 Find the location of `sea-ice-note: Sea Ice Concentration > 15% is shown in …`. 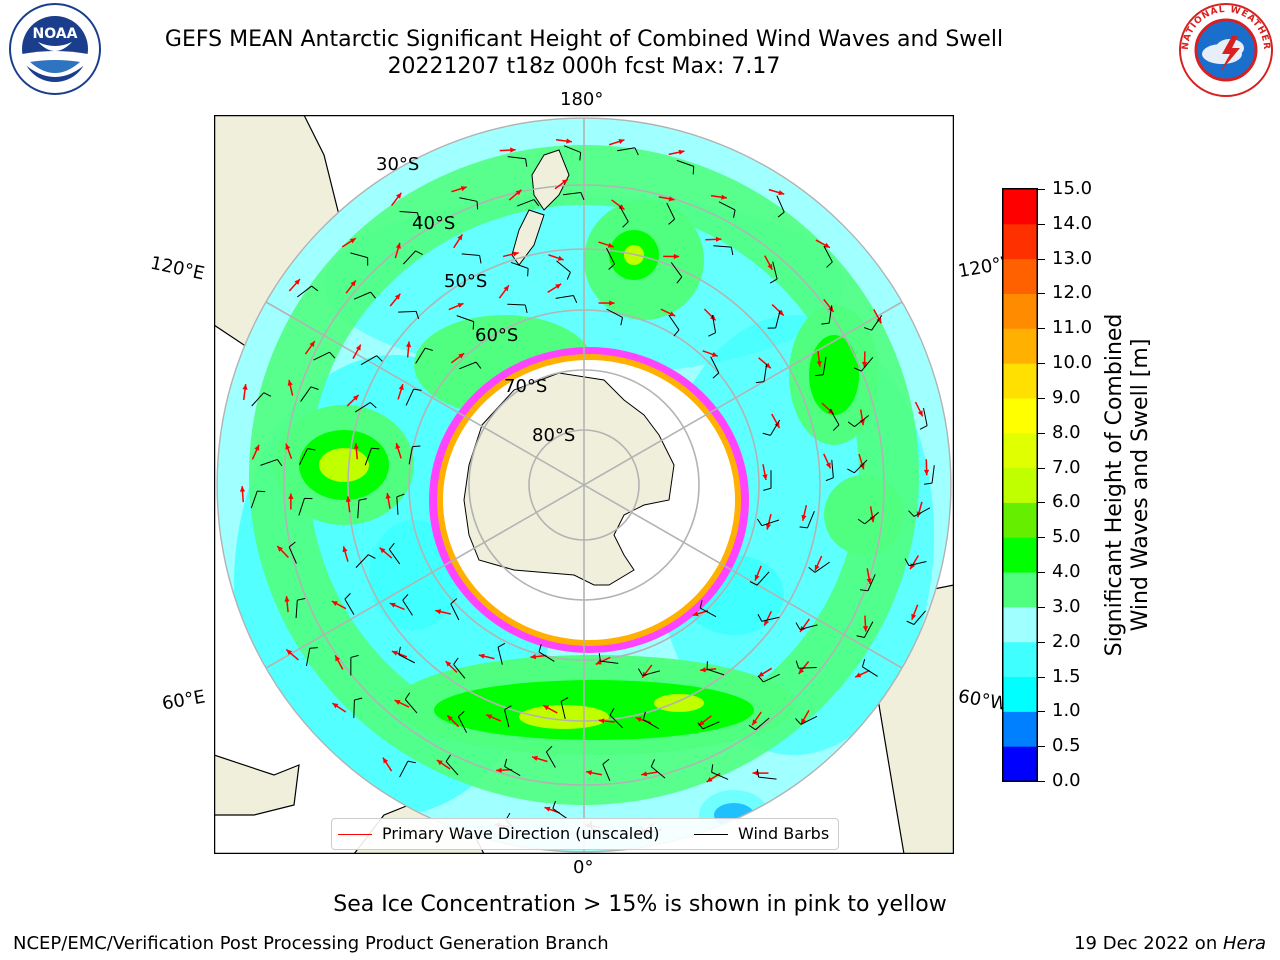

sea-ice-note: Sea Ice Concentration > 15% is shown in … is located at coordinates (640, 904).